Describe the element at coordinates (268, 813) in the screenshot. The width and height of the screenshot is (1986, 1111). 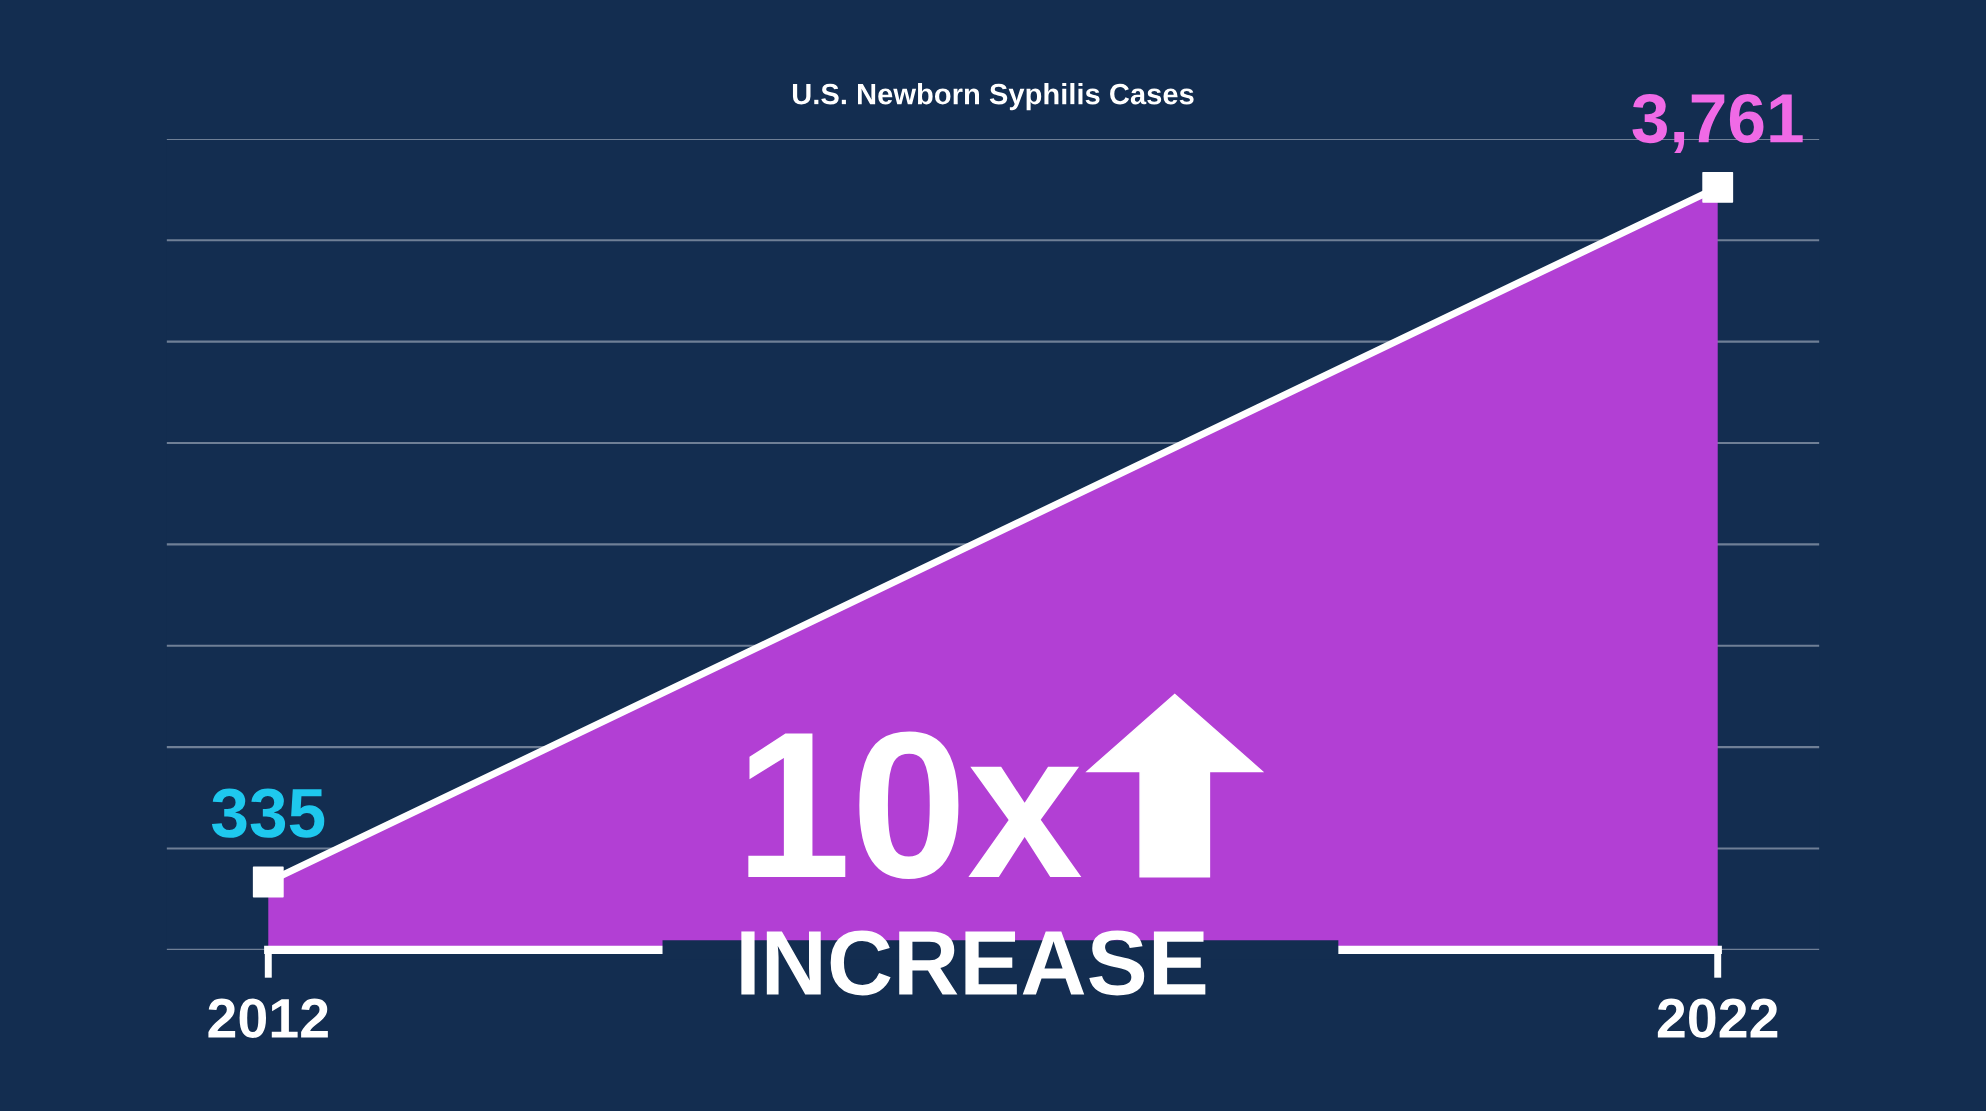
I see `data-label: 335` at that location.